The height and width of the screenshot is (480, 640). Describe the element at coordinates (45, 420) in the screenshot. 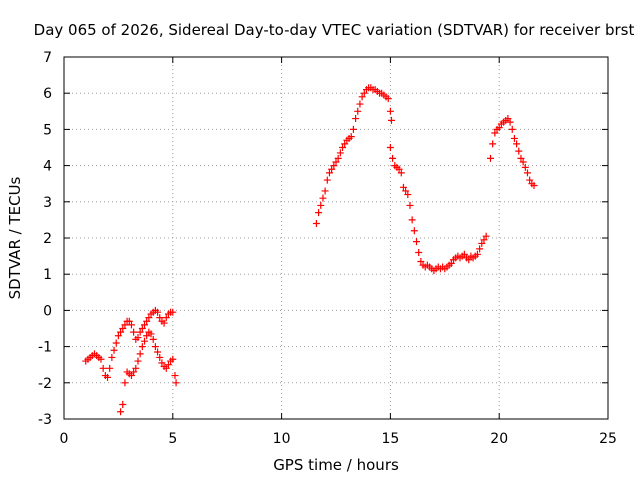

I see `y-tick-label: -3` at that location.